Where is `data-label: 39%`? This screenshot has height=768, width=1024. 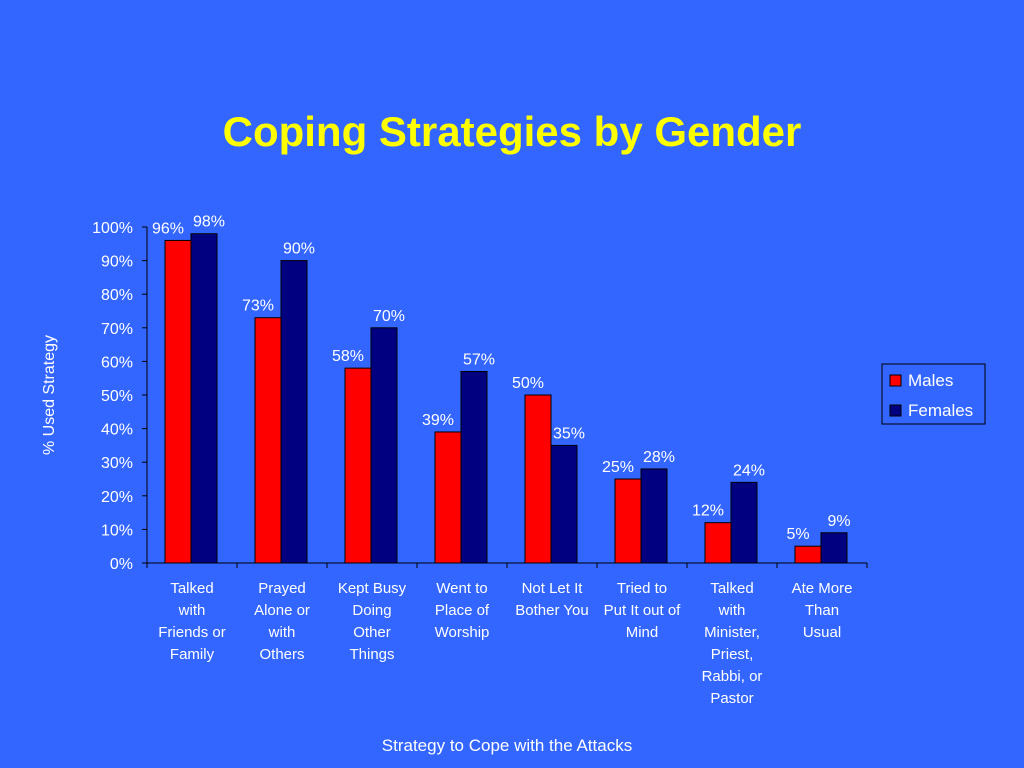
data-label: 39% is located at coordinates (438, 420).